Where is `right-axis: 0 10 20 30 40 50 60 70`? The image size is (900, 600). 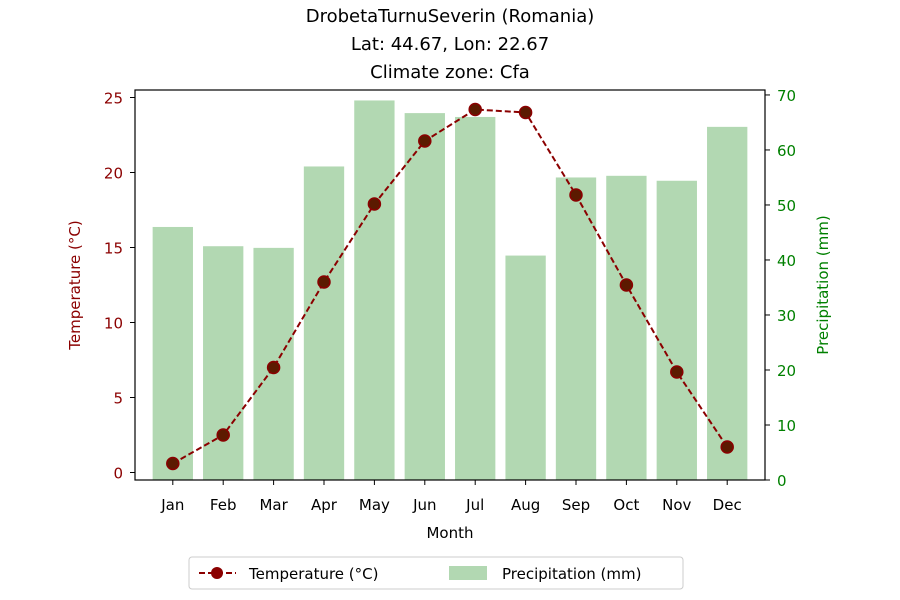
right-axis: 0 10 20 30 40 50 60 70 is located at coordinates (780, 288).